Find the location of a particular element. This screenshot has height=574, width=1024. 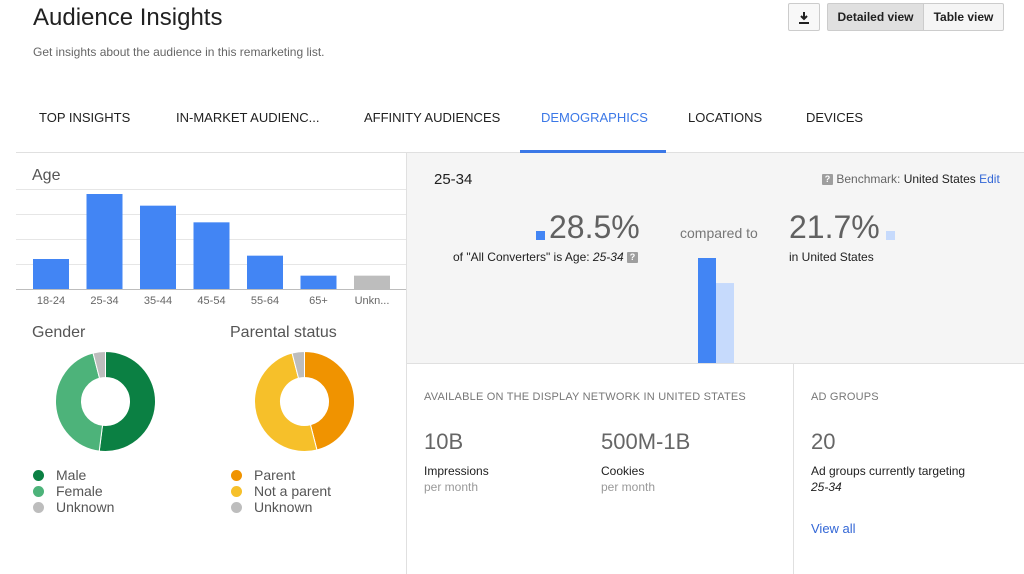

gender-label: Gender is located at coordinates (59, 332).